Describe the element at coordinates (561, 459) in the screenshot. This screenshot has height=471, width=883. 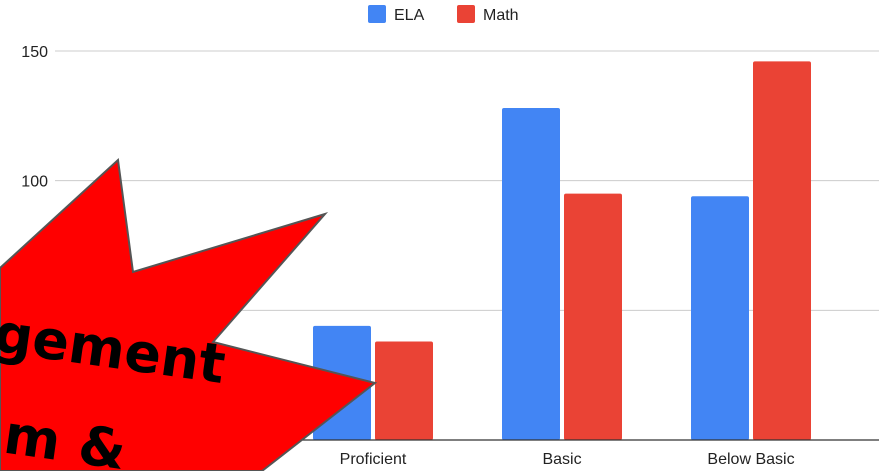
I see `x-category-label: Basic` at that location.